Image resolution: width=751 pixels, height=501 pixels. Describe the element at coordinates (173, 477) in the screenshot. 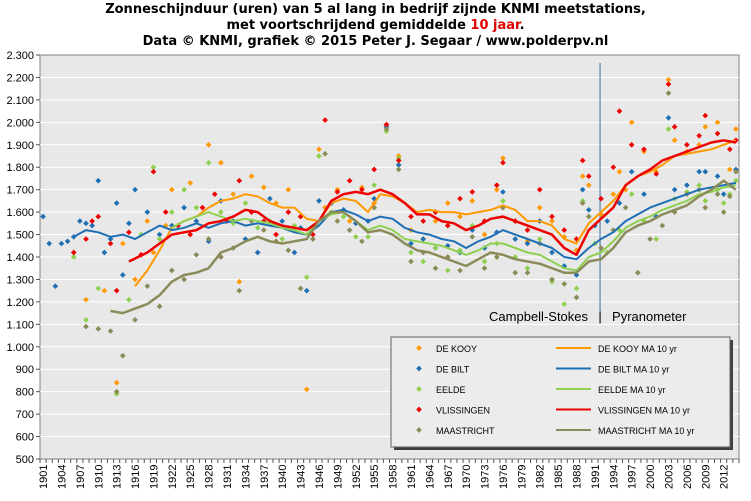

I see `x-tick-label: 1922` at that location.